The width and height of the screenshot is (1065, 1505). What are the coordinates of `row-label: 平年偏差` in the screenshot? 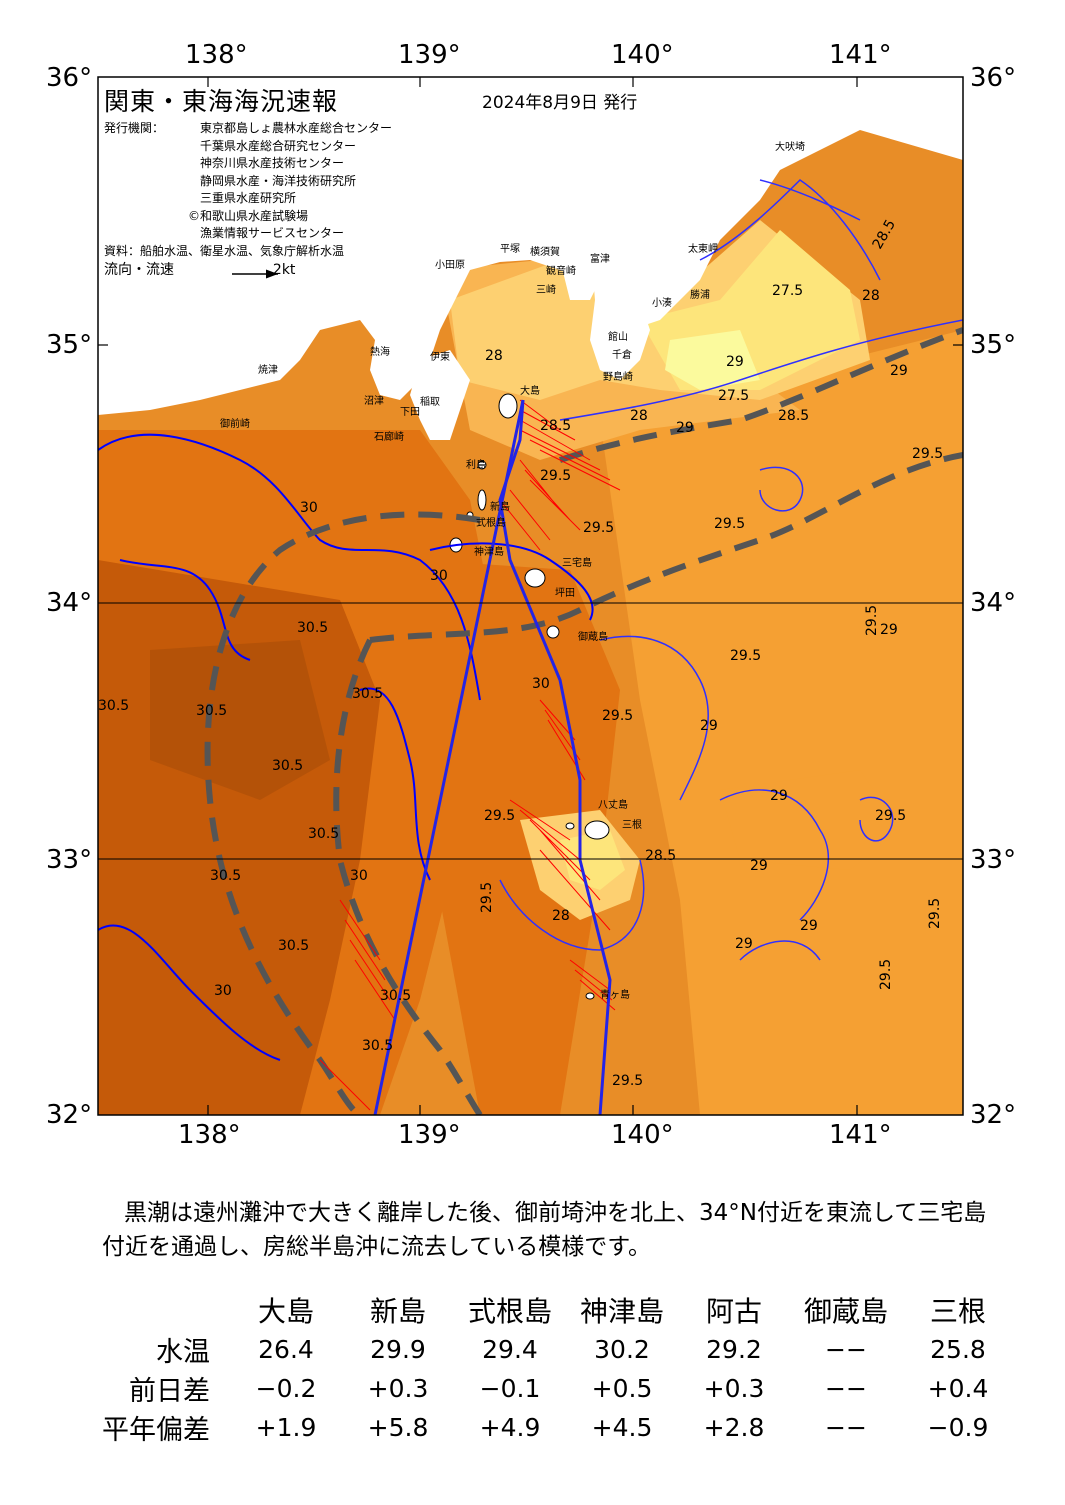 It's located at (156, 1430).